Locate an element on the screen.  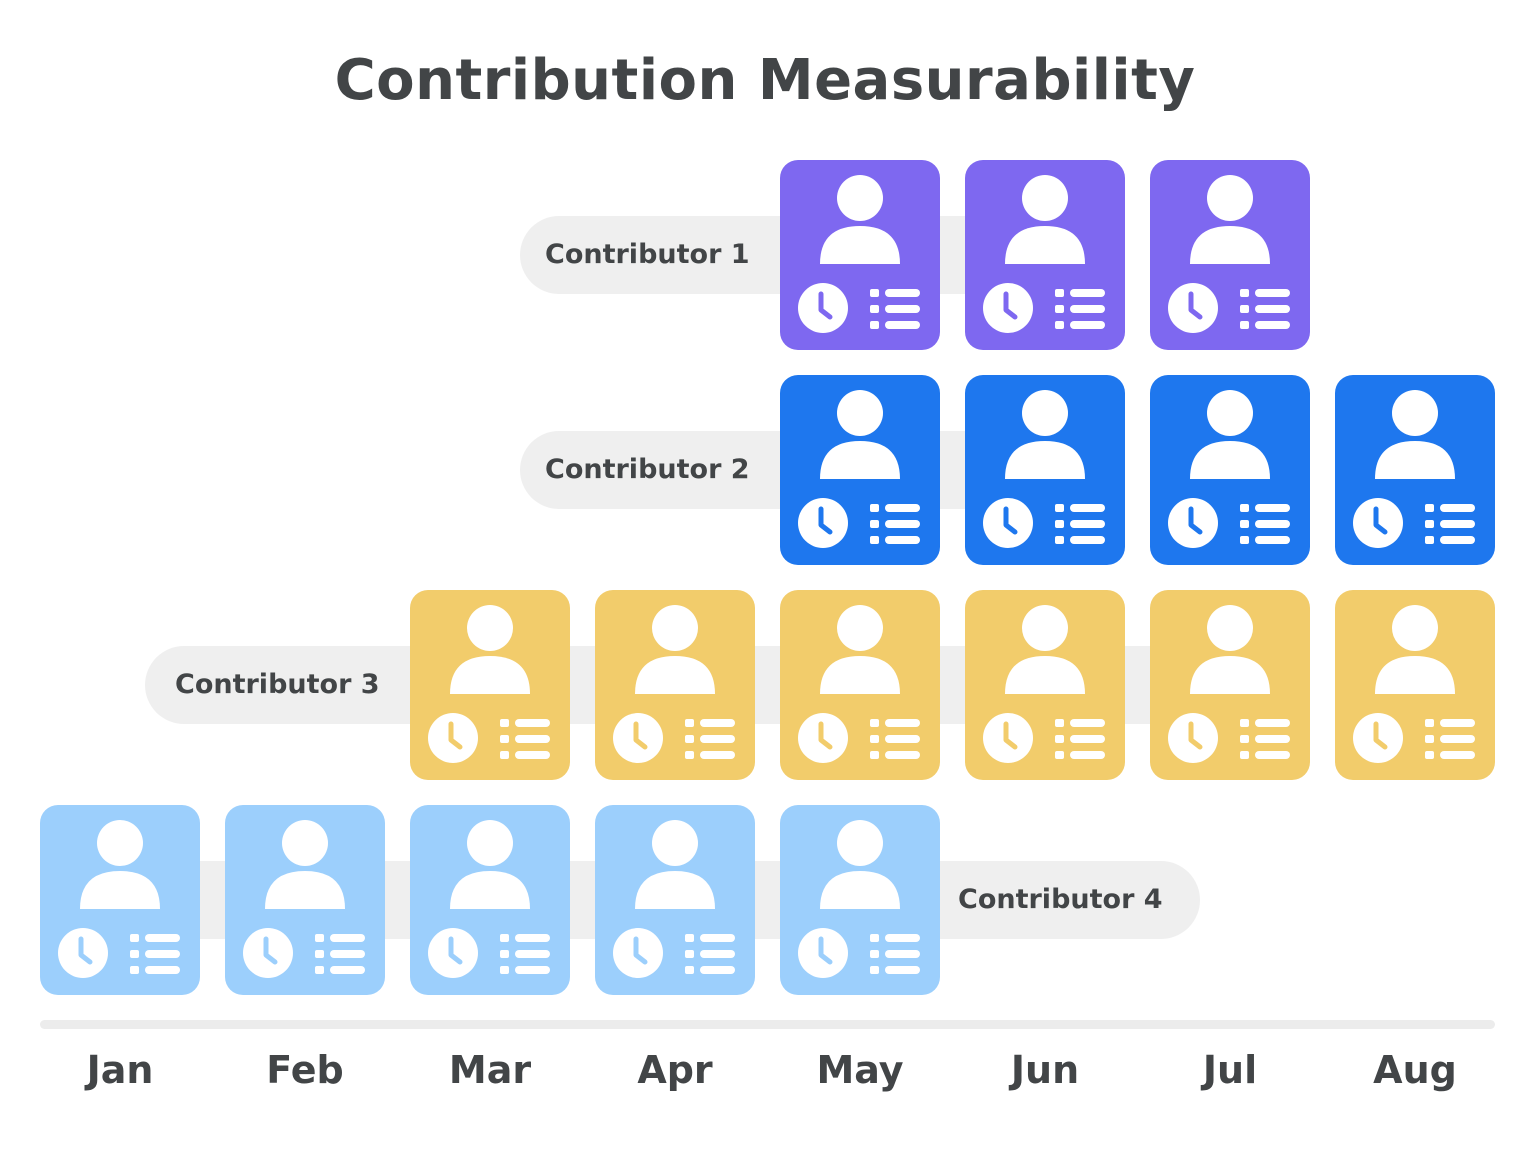
contribution-card-2-jun is located at coordinates (1045, 470).